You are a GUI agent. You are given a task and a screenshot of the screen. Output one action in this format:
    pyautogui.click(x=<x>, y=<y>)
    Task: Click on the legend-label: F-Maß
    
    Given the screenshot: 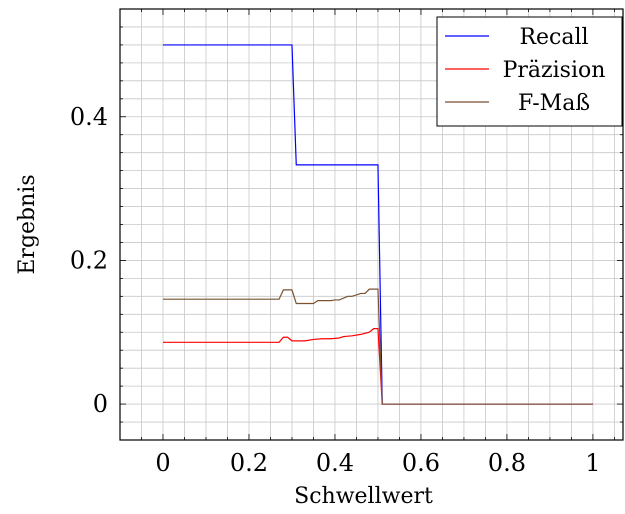 What is the action you would take?
    pyautogui.click(x=554, y=103)
    